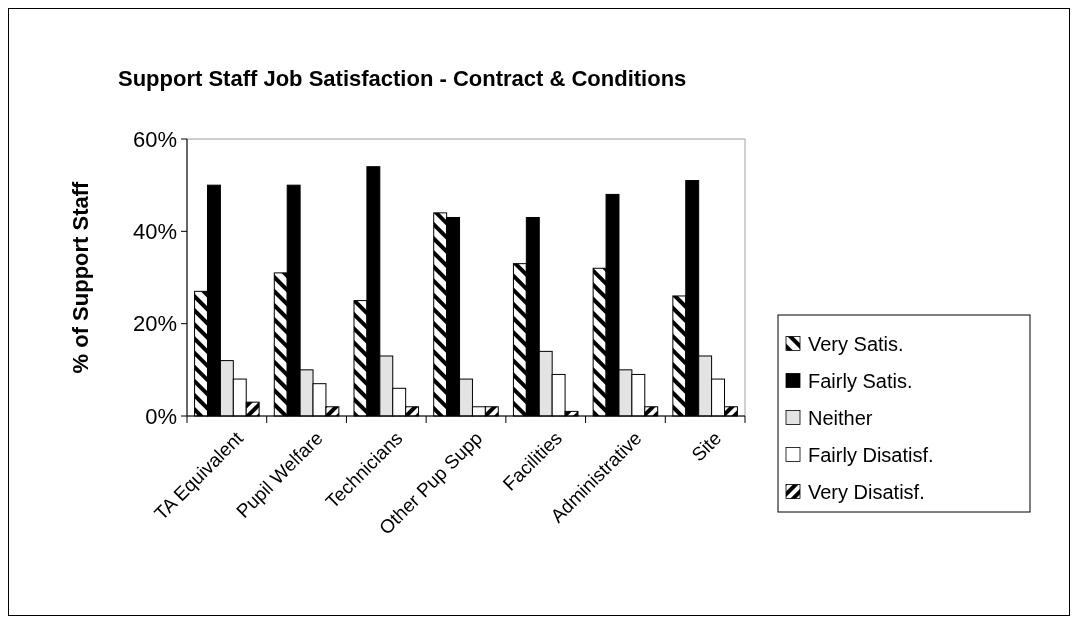  I want to click on x-tick-label: Site, so click(706, 446).